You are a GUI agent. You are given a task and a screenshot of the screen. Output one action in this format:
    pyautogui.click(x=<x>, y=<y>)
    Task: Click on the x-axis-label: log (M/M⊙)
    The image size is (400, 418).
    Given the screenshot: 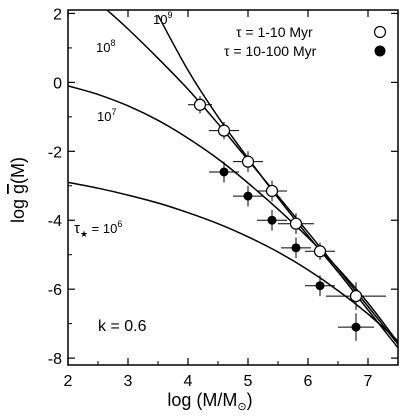 What is the action you would take?
    pyautogui.click(x=209, y=401)
    